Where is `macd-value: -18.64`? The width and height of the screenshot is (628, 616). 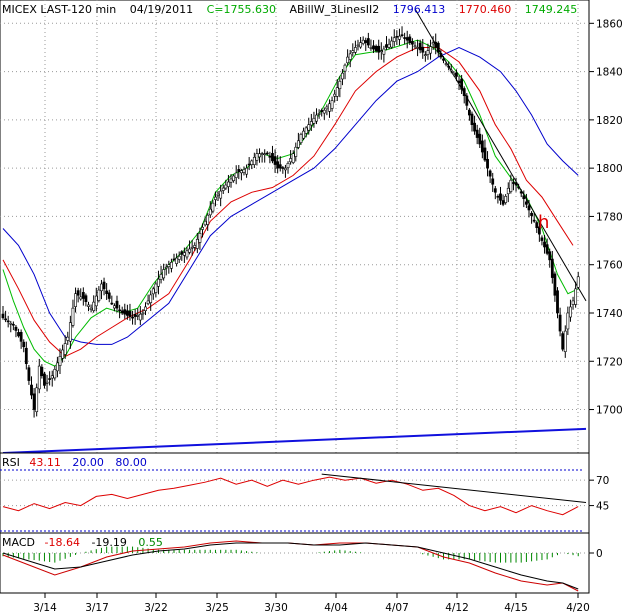
macd-value: -18.64 is located at coordinates (61, 542).